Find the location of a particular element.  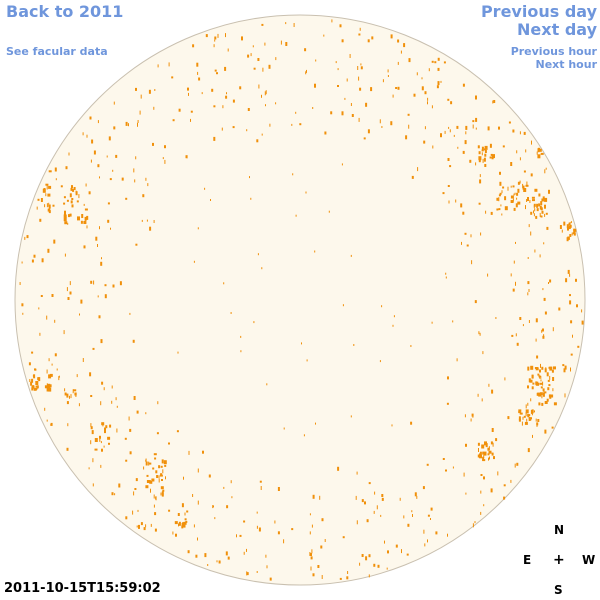

next-day-link: Next day is located at coordinates (557, 29).